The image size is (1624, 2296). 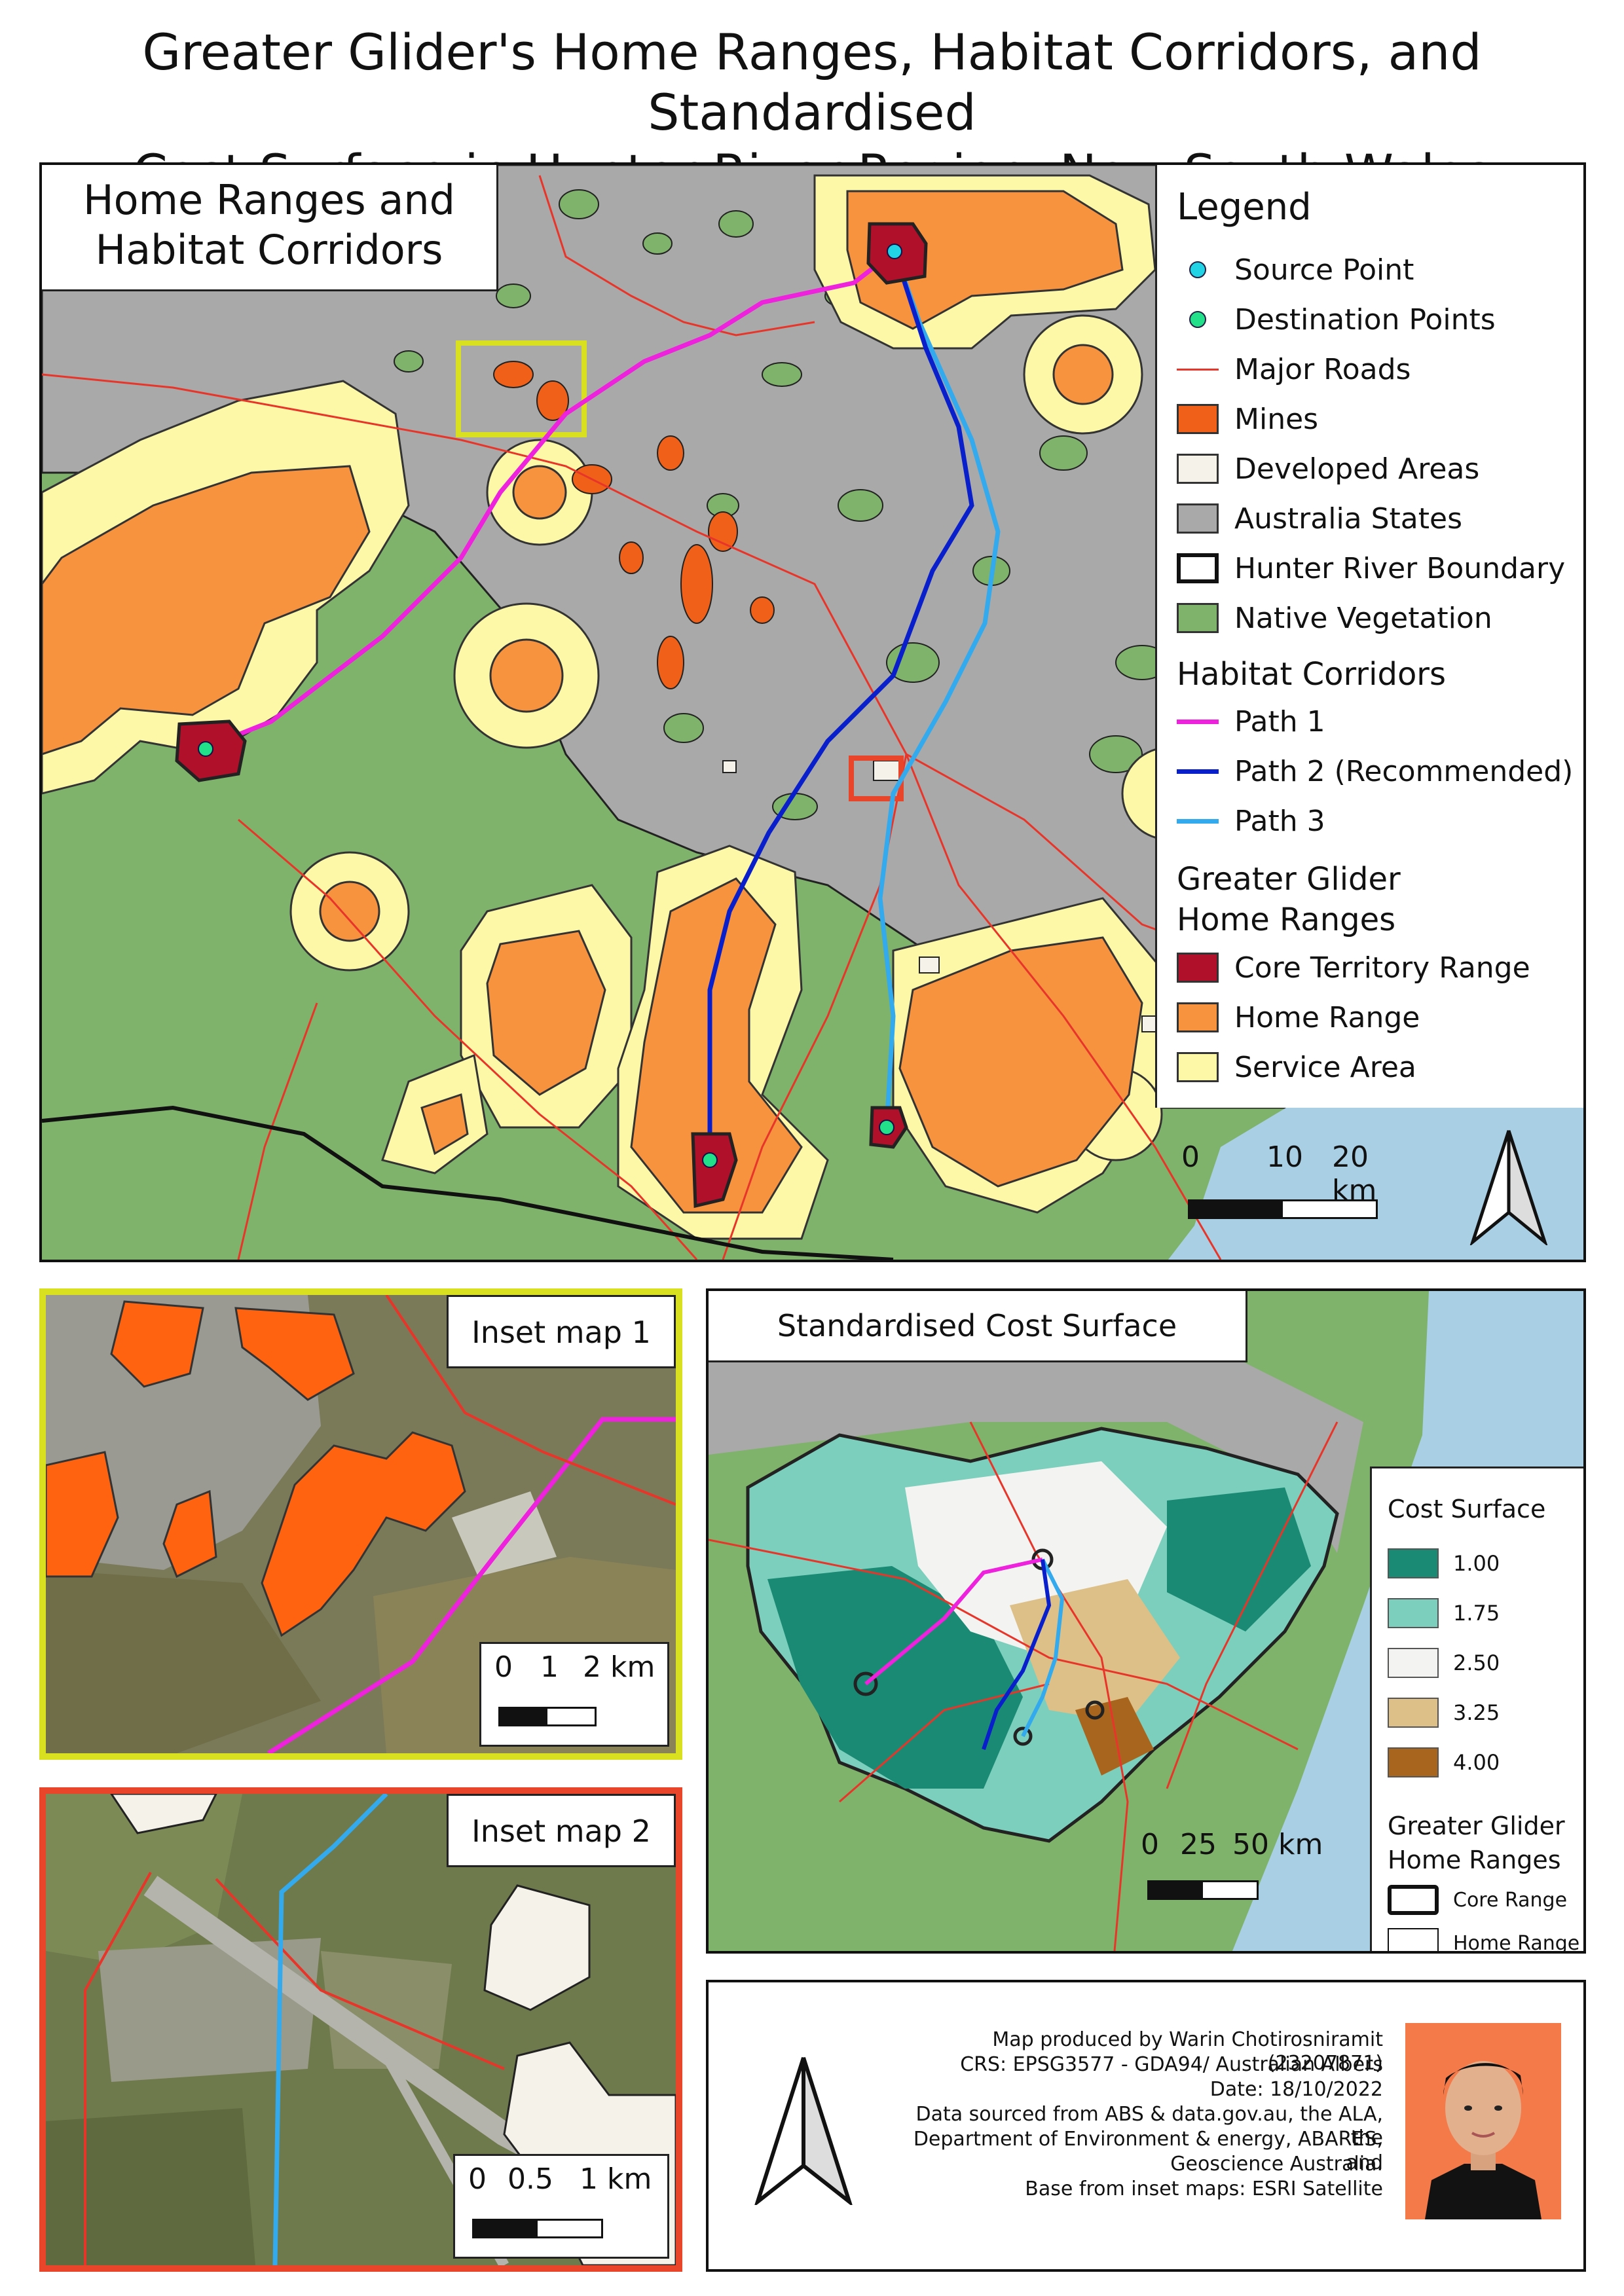 I want to click on inset-map-1-title: Inset map 1, so click(x=561, y=1331).